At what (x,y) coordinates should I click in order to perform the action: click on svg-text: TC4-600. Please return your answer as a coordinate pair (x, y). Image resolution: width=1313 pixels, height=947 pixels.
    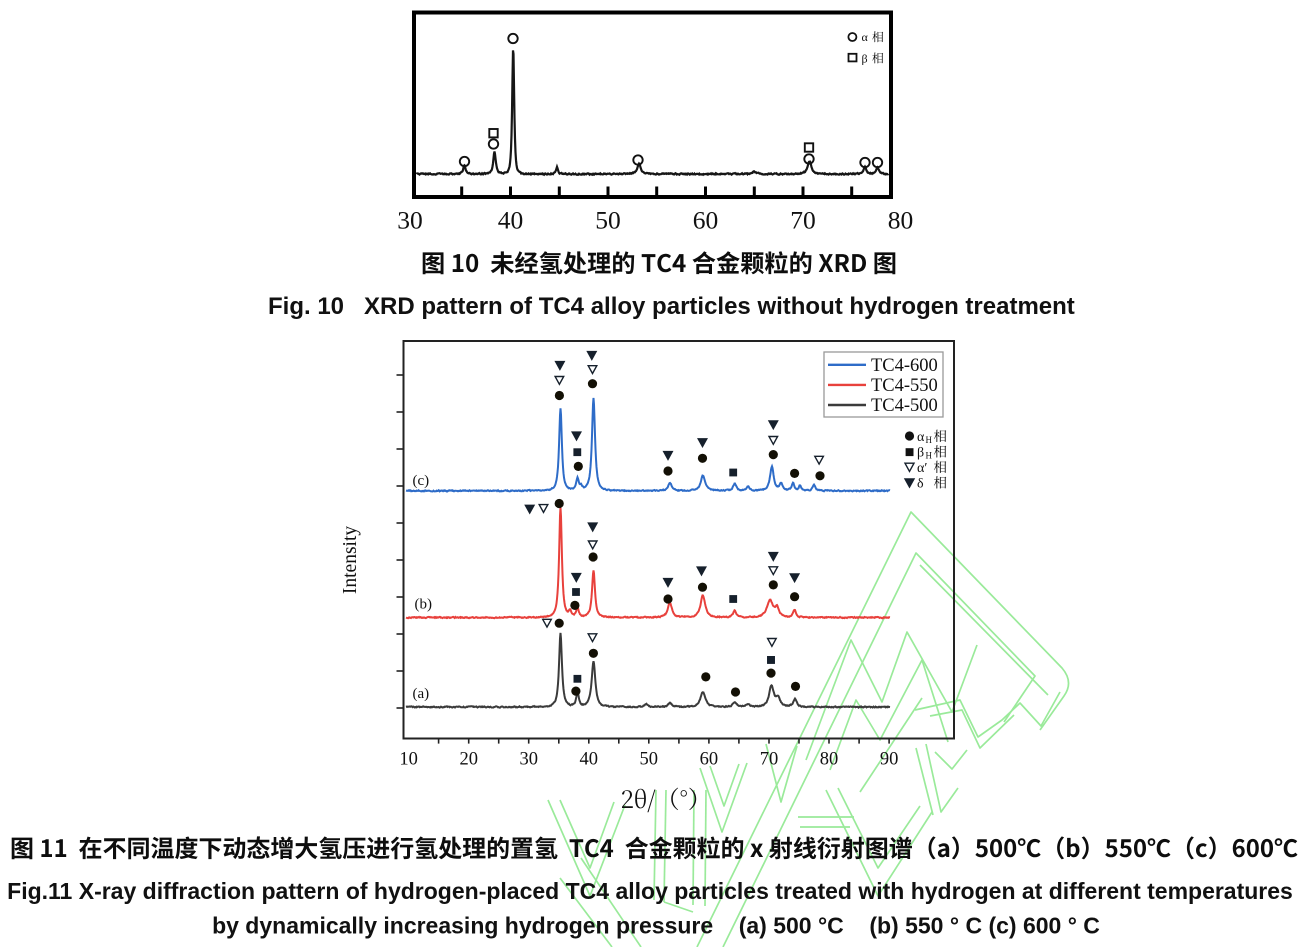
    Looking at the image, I should click on (904, 366).